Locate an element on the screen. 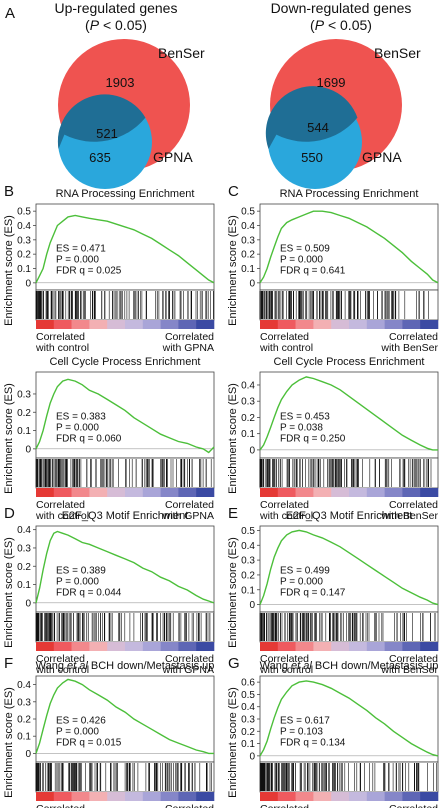 The width and height of the screenshot is (448, 808). stat-p: P = 0.103 is located at coordinates (301, 731).